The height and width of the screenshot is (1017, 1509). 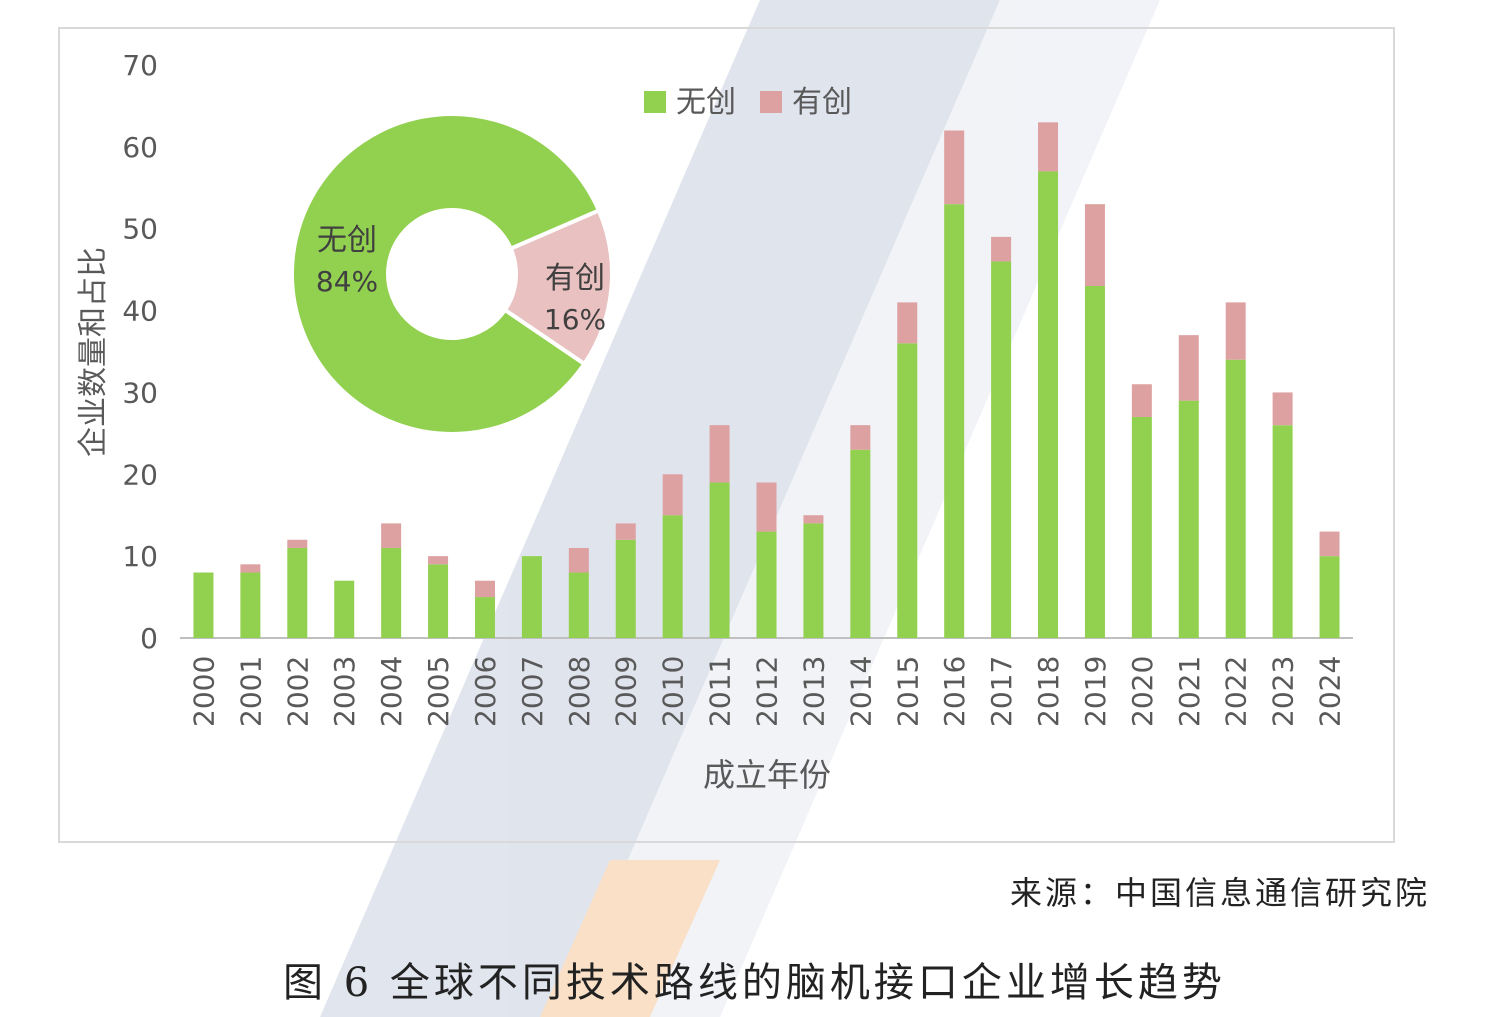 I want to click on x-tick-label: 2001, so click(x=250, y=691).